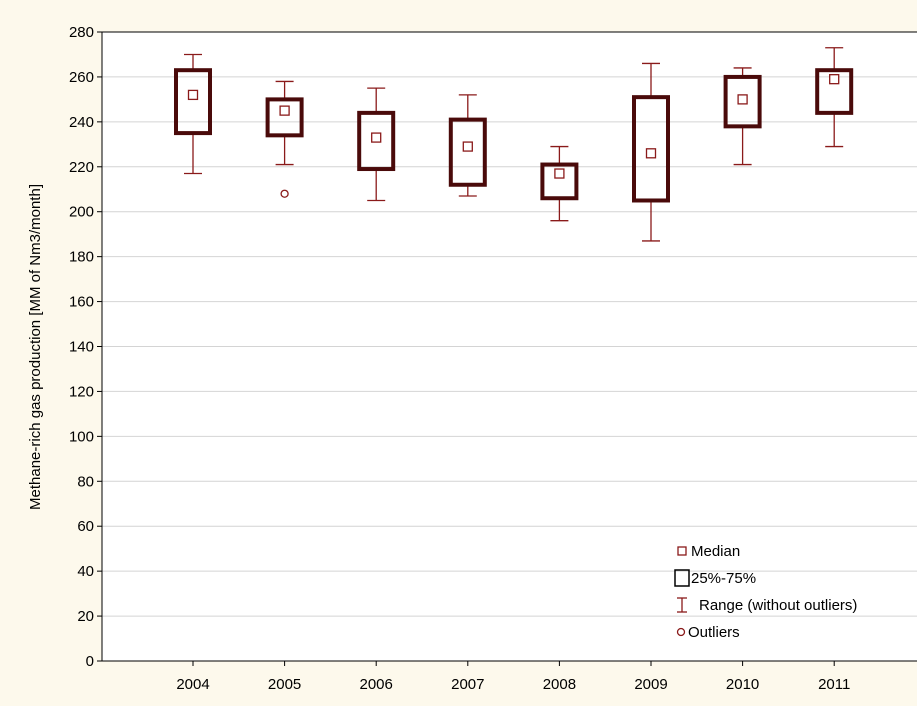 Image resolution: width=917 pixels, height=706 pixels. I want to click on x-tick-label: 2011, so click(834, 684).